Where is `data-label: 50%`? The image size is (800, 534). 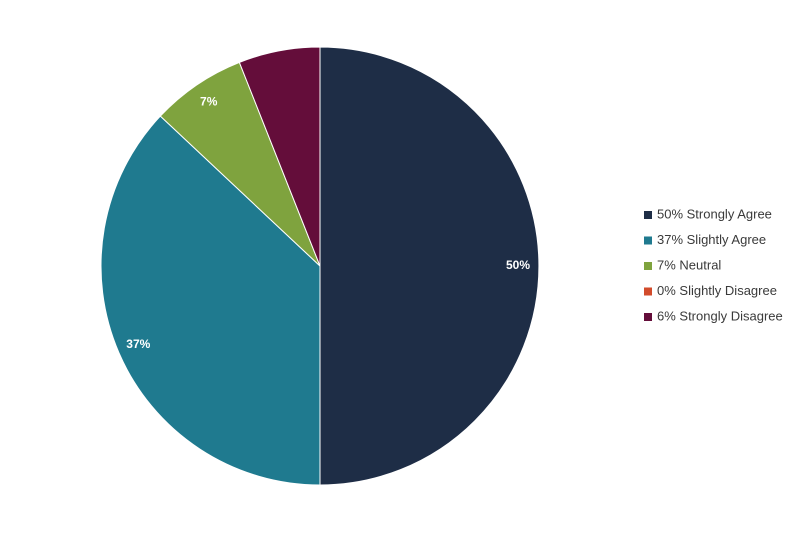
data-label: 50% is located at coordinates (518, 265).